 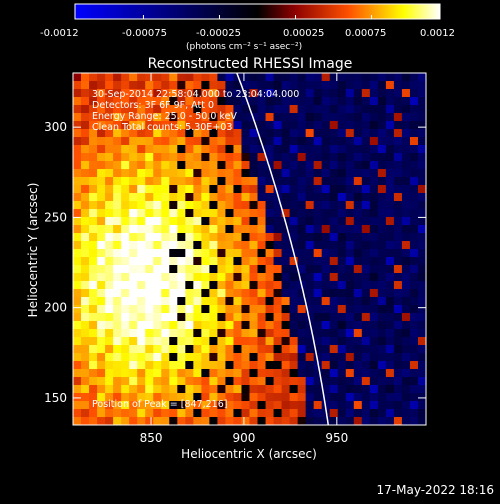 What do you see at coordinates (249, 454) in the screenshot?
I see `x-axis-label: Heliocentric X (arcsec)` at bounding box center [249, 454].